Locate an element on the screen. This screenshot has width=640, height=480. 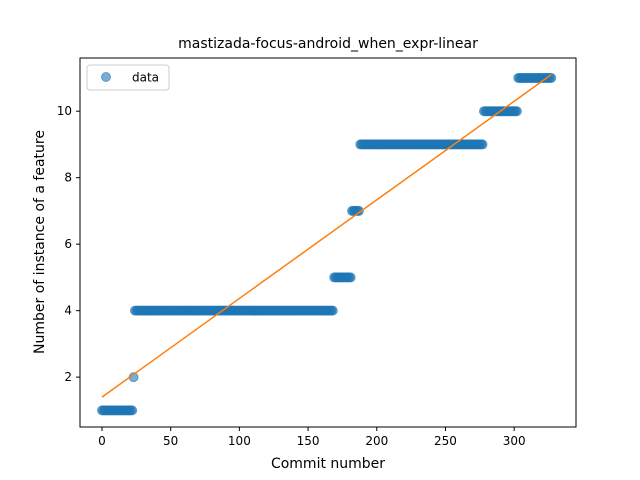
legend: data is located at coordinates (128, 77).